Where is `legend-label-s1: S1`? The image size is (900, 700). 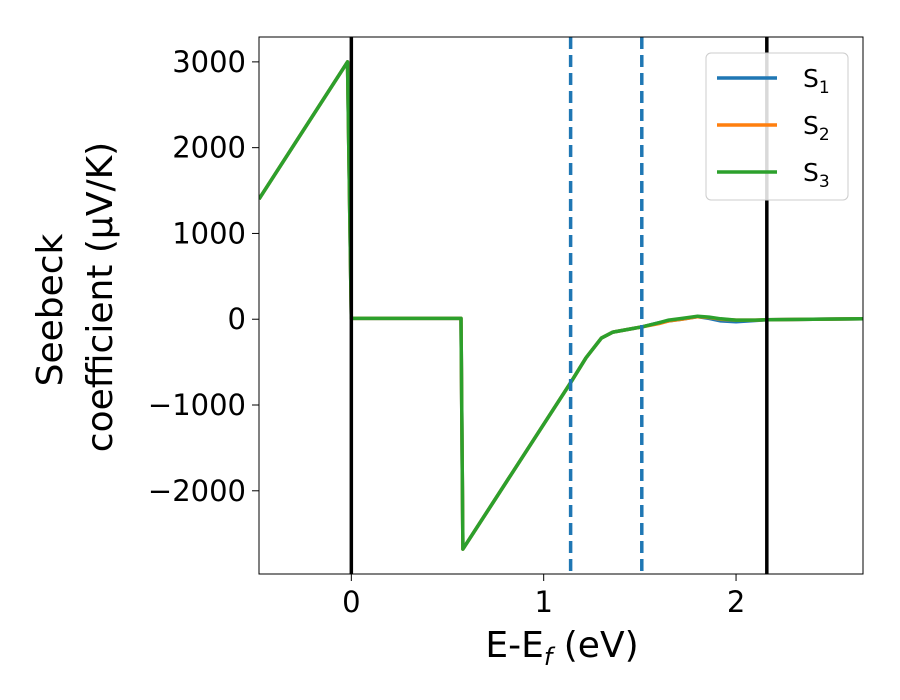
legend-label-s1: S1 is located at coordinates (816, 81).